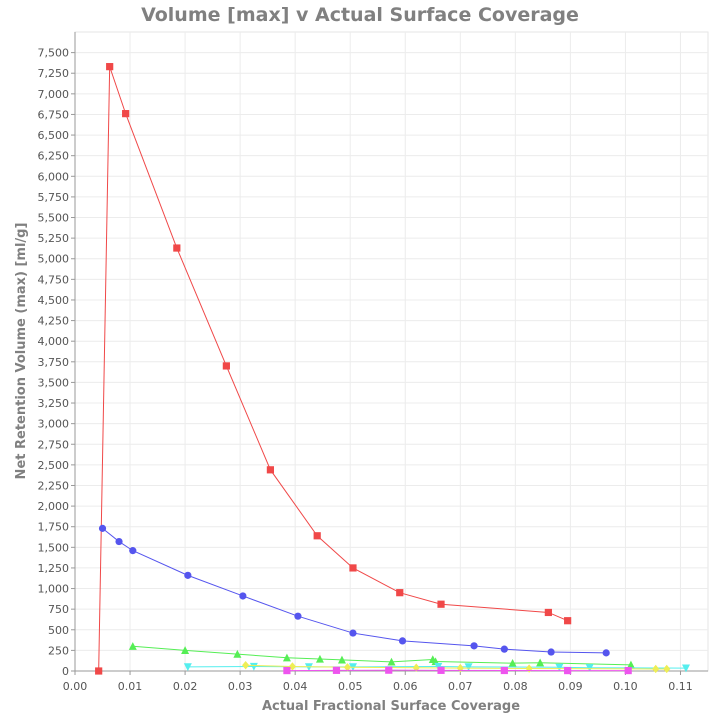  What do you see at coordinates (405, 686) in the screenshot?
I see `x-tick-label: 0.06` at bounding box center [405, 686].